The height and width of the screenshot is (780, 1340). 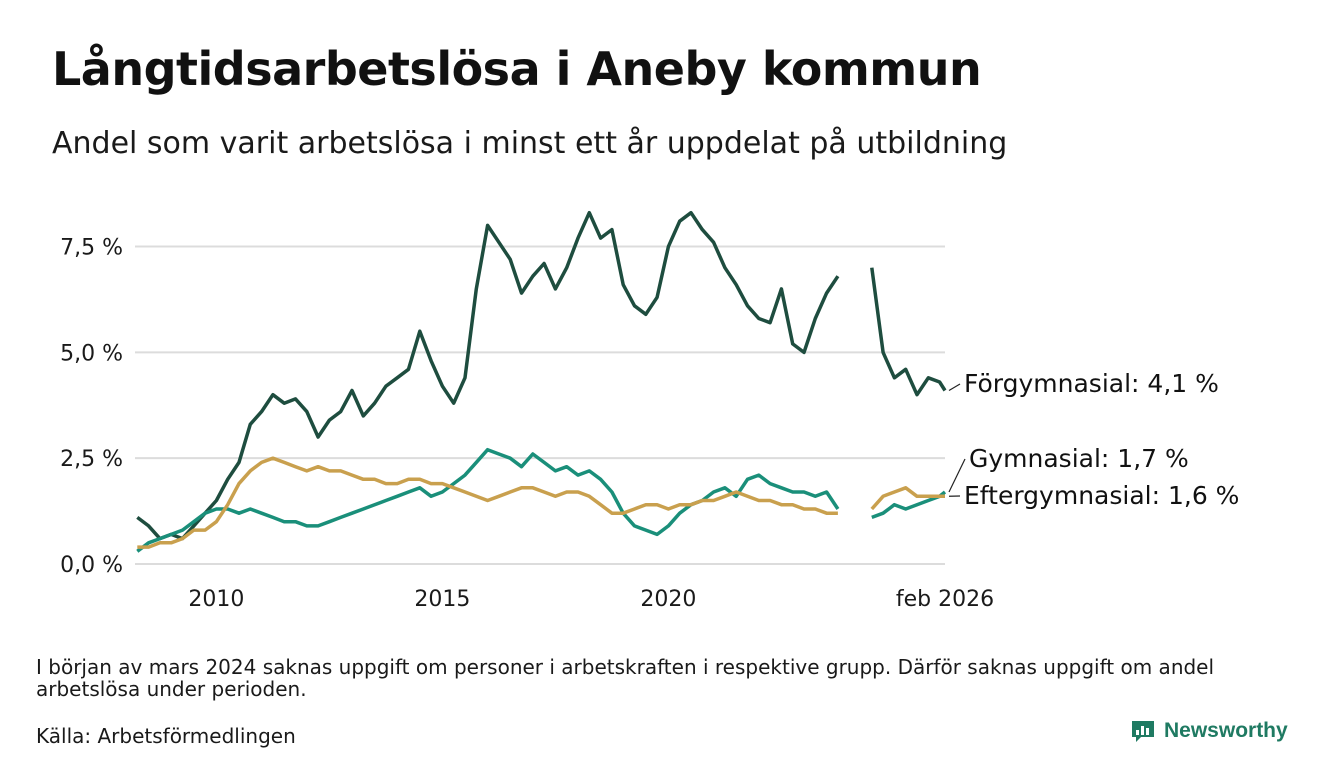 I want to click on y-axis: 0,0 % 2,5 % 5,0 % 7,5 %, so click(x=91, y=407).